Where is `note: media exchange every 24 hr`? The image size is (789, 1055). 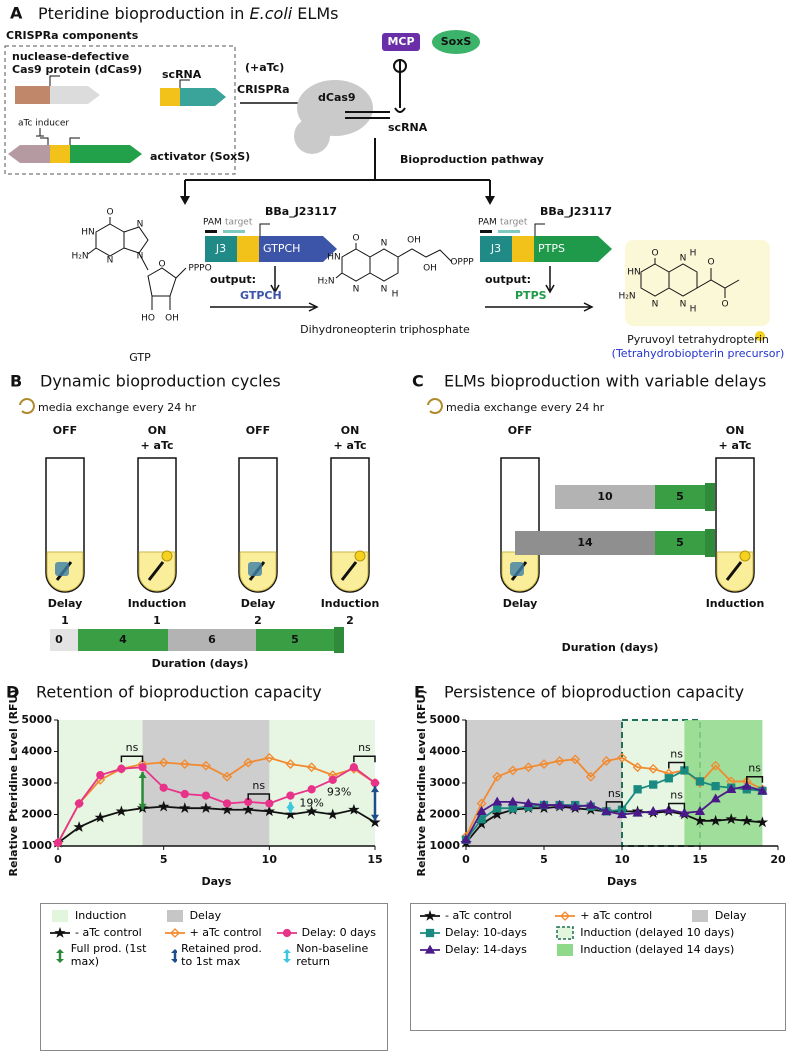
note: media exchange every 24 hr is located at coordinates (117, 407).